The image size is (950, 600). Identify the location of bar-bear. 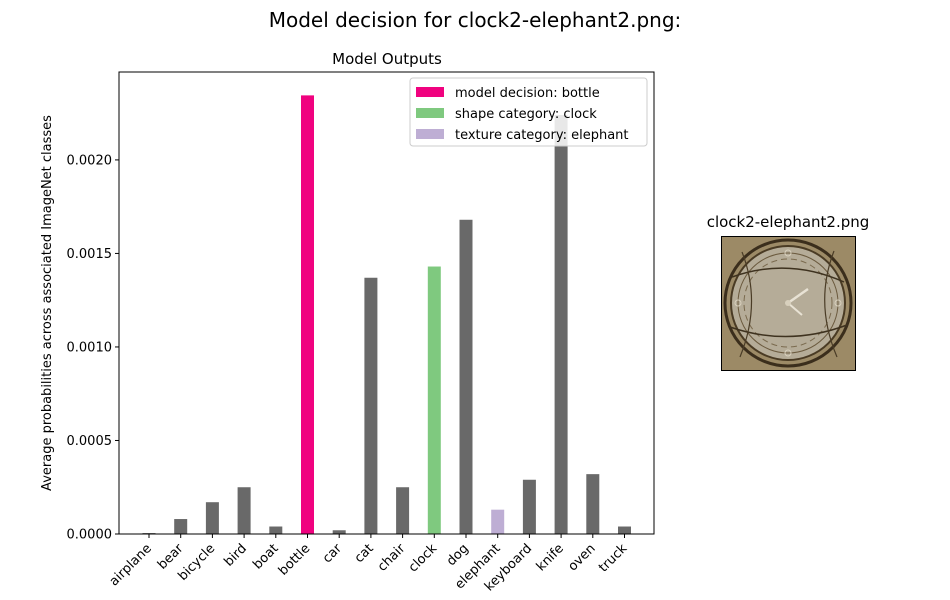
(181, 526).